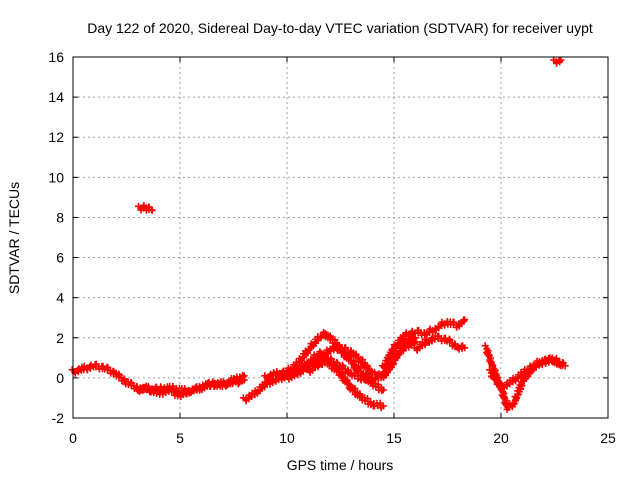 Image resolution: width=640 pixels, height=480 pixels. Describe the element at coordinates (56, 97) in the screenshot. I see `y-tick-label: 14` at that location.